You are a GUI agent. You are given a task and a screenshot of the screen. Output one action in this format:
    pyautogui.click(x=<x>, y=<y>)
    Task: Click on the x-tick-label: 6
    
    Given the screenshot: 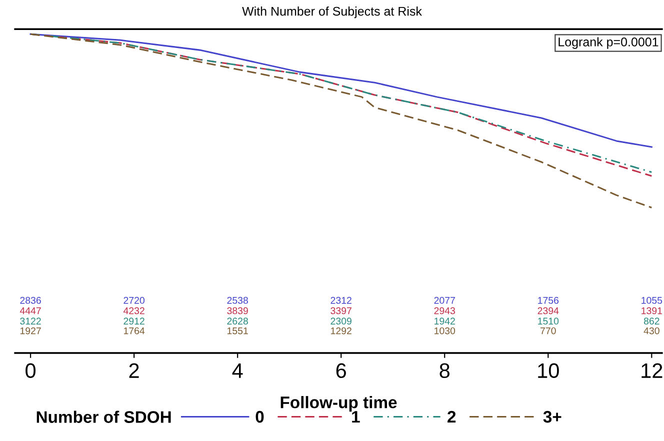 What is the action you would take?
    pyautogui.click(x=341, y=370)
    